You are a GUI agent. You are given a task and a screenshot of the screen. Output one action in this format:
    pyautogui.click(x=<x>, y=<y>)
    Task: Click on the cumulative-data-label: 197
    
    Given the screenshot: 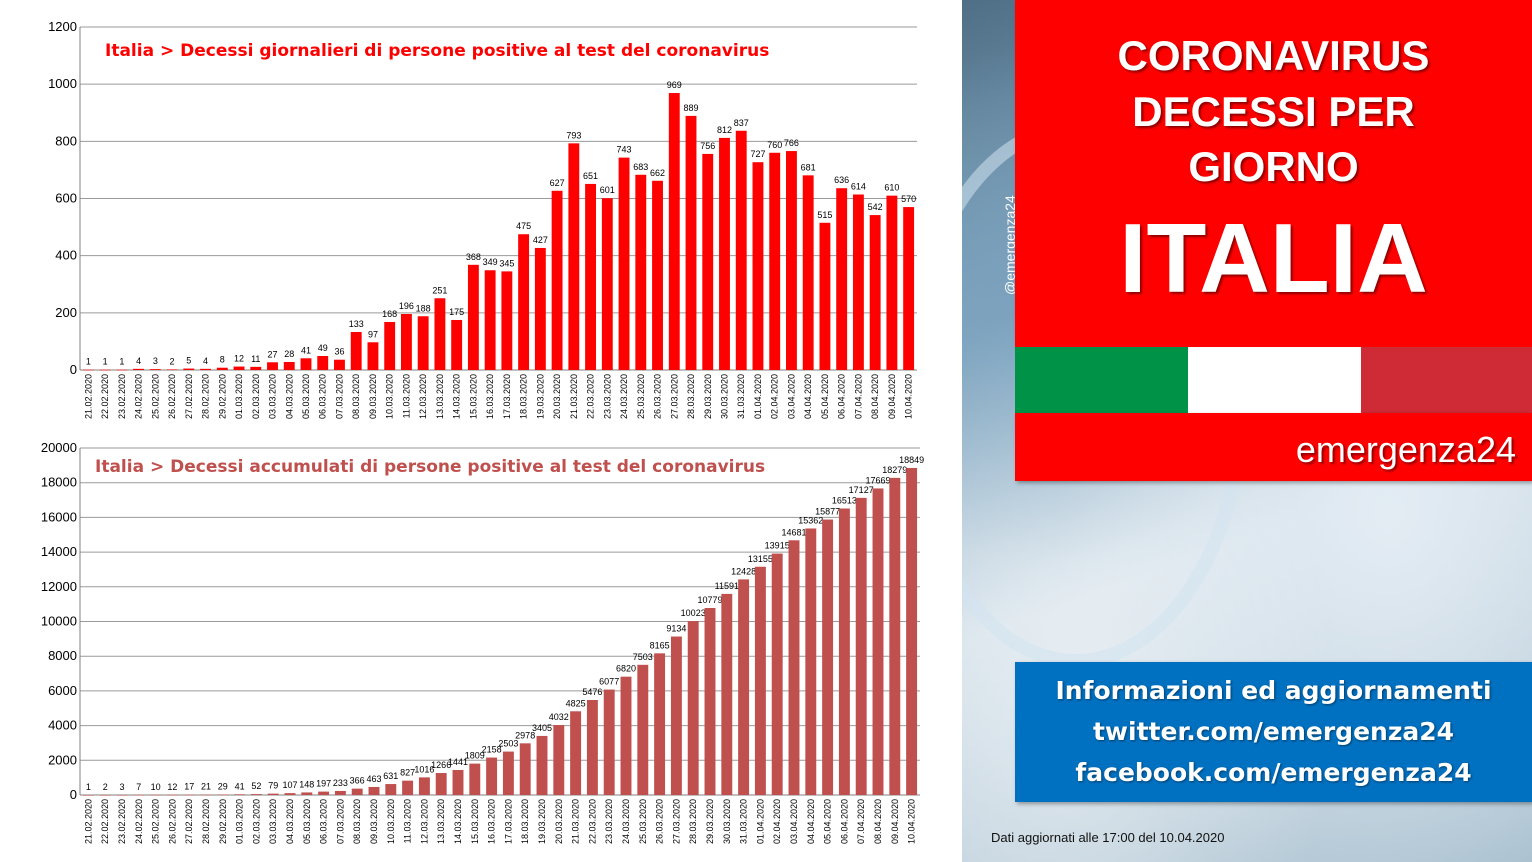 What is the action you would take?
    pyautogui.click(x=323, y=784)
    